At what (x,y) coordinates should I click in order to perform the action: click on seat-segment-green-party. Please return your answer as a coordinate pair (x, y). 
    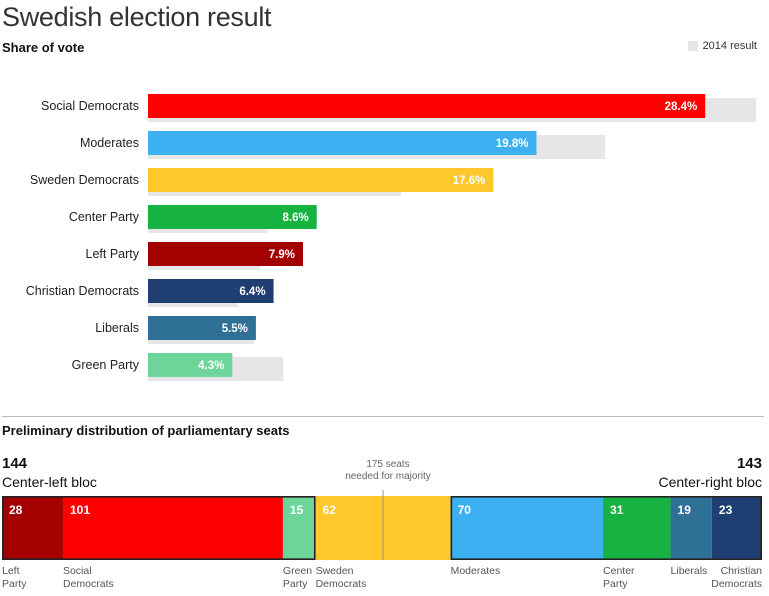
    Looking at the image, I should click on (299, 528).